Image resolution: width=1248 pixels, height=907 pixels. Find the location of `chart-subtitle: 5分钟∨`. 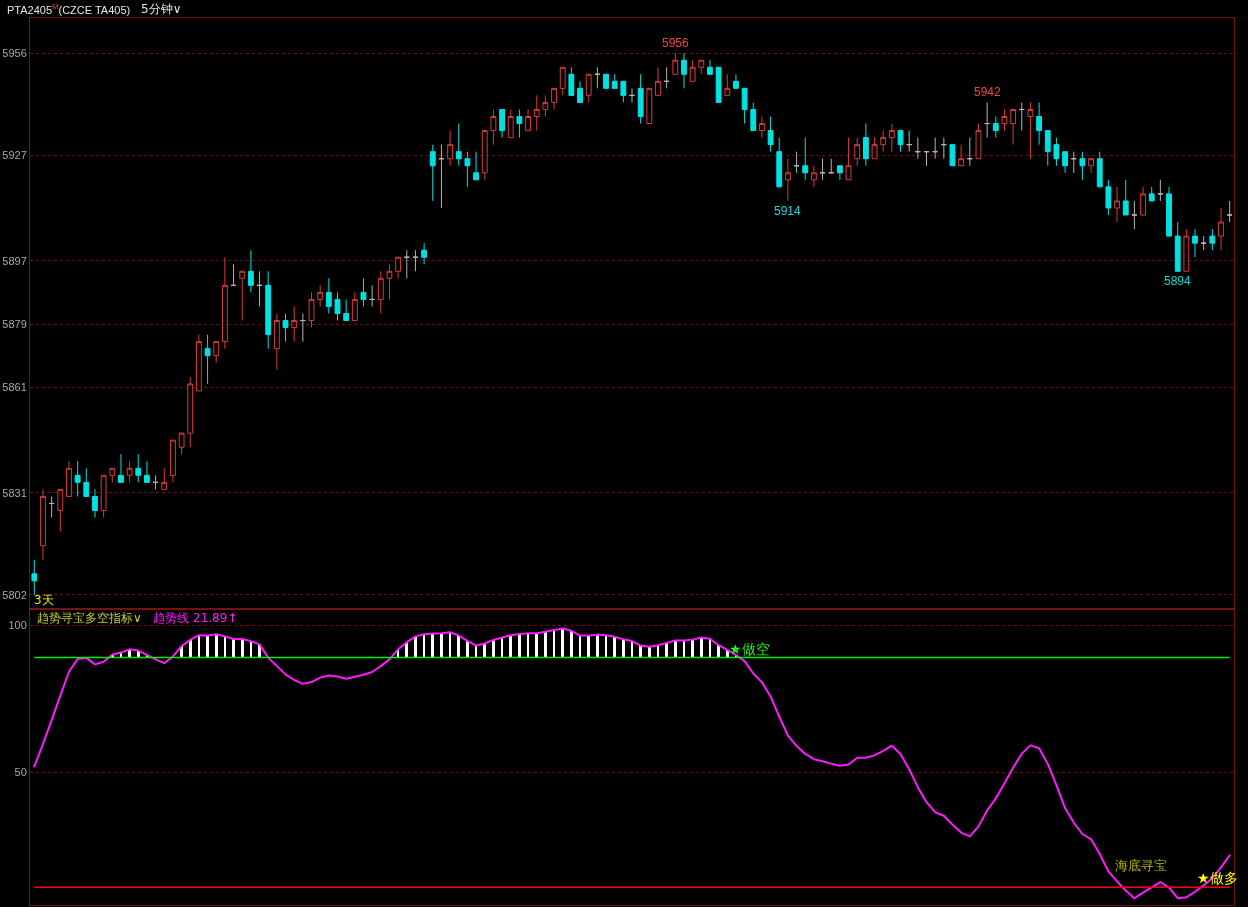

chart-subtitle: 5分钟∨ is located at coordinates (161, 9).